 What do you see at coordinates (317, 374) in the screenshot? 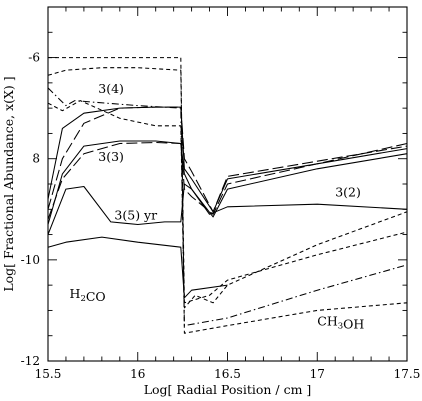
I see `x-tick-label: 17` at bounding box center [317, 374].